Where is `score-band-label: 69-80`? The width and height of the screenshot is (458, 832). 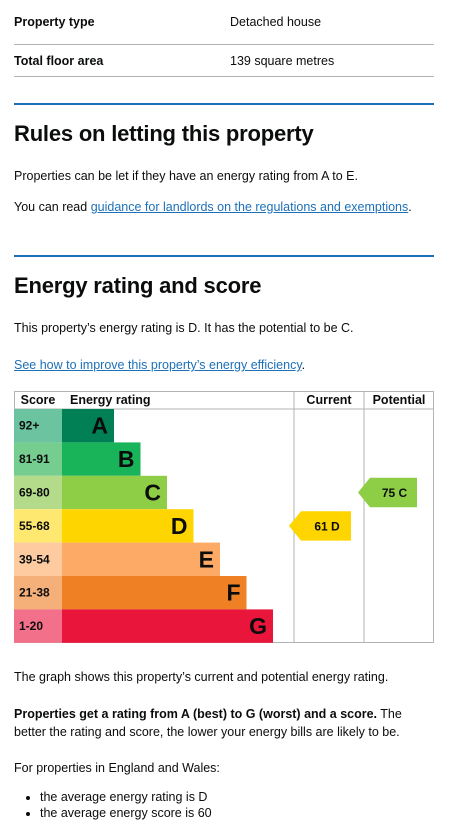
score-band-label: 69-80 is located at coordinates (34, 493).